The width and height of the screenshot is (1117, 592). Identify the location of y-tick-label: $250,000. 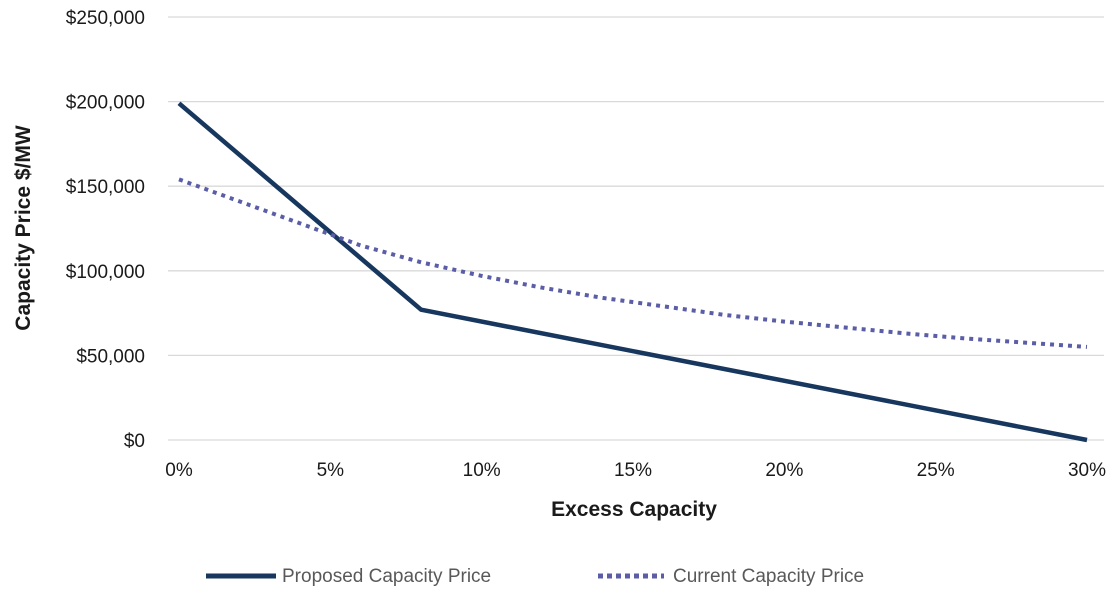
(105, 18).